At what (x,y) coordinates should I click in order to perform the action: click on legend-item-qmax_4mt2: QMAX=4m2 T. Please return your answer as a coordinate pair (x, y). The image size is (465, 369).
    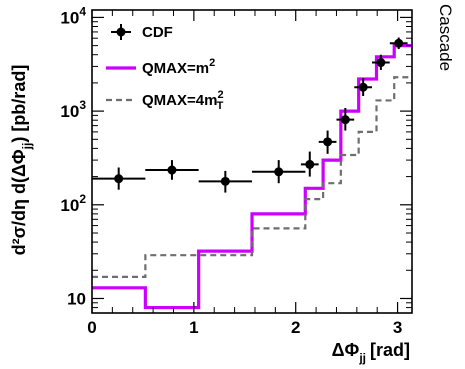
    Looking at the image, I should click on (165, 100).